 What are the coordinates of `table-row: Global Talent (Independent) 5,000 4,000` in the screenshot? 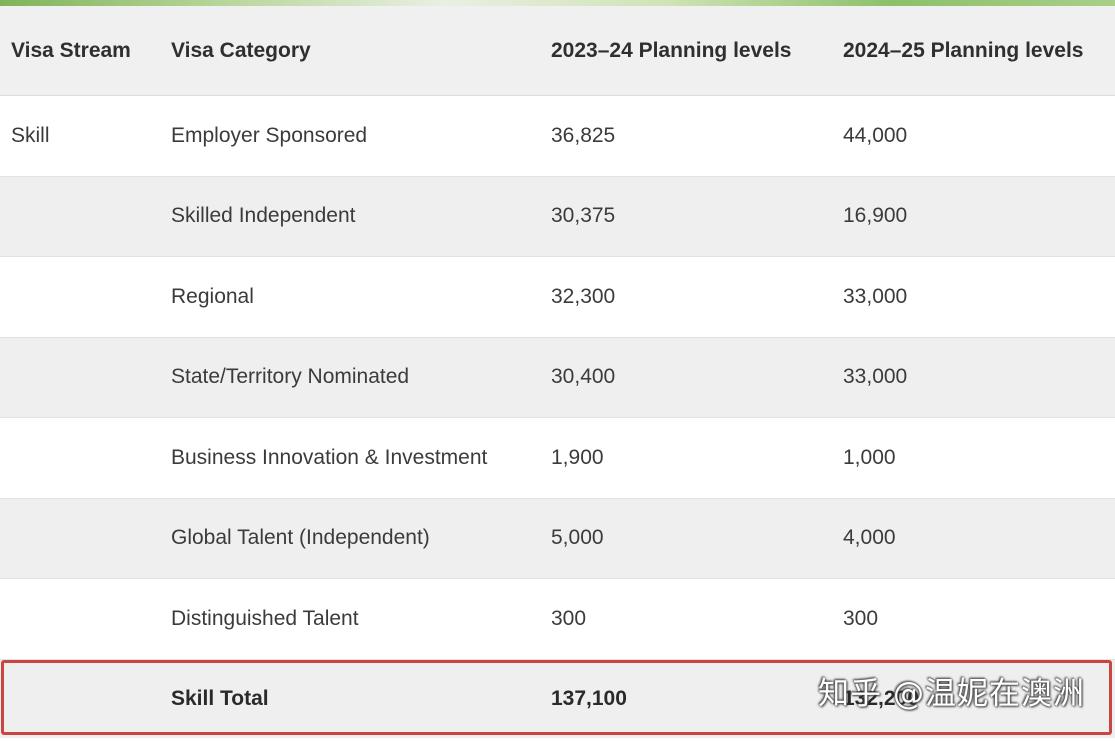 It's located at (557, 538).